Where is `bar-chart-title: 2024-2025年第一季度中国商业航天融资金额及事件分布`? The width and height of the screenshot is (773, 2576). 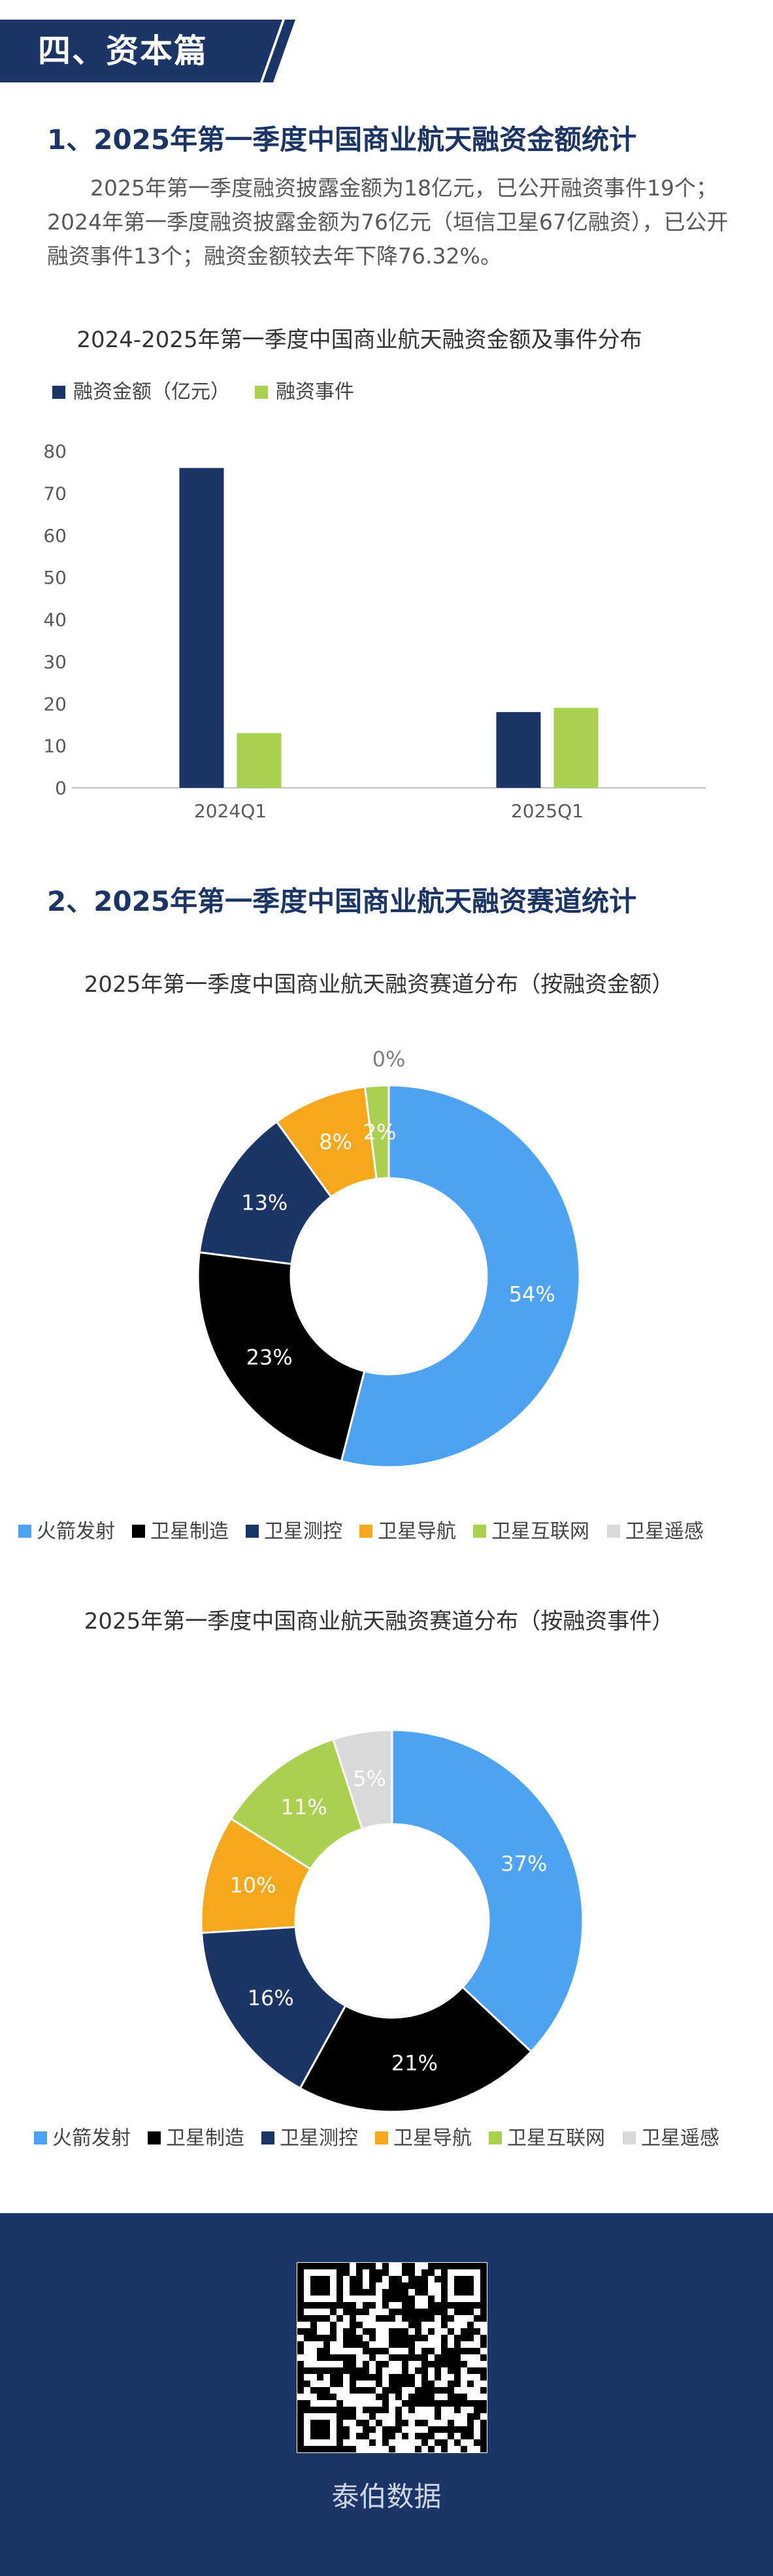 bar-chart-title: 2024-2025年第一季度中国商业航天融资金额及事件分布 is located at coordinates (359, 340).